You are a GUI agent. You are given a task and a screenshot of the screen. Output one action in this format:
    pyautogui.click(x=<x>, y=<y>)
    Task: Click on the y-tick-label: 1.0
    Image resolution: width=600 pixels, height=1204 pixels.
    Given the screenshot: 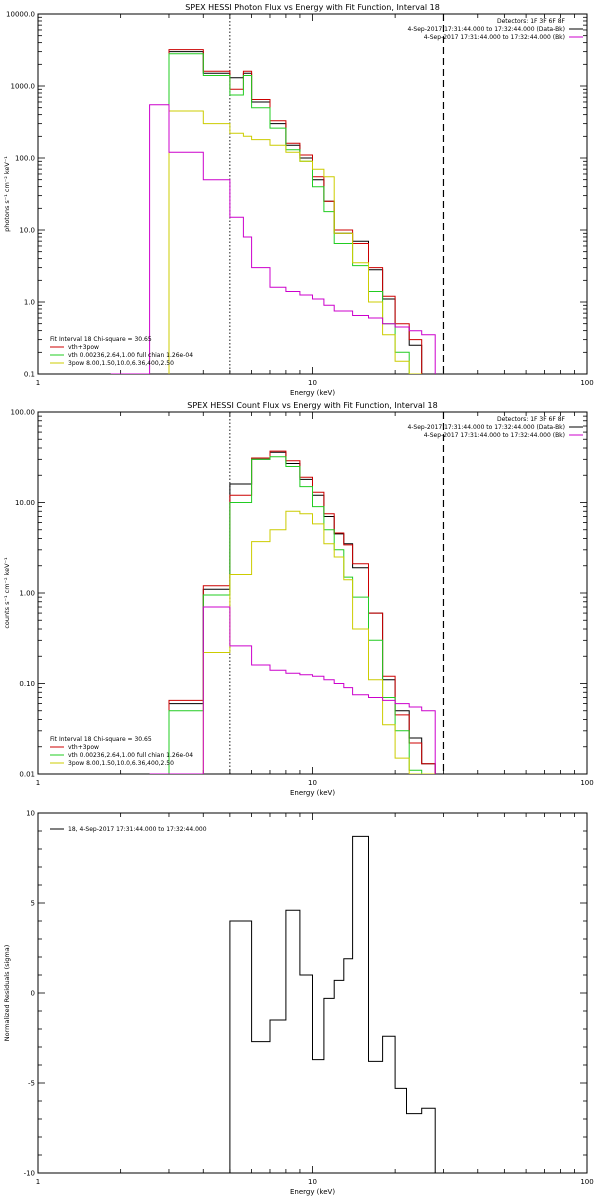 What is the action you would take?
    pyautogui.click(x=29, y=303)
    